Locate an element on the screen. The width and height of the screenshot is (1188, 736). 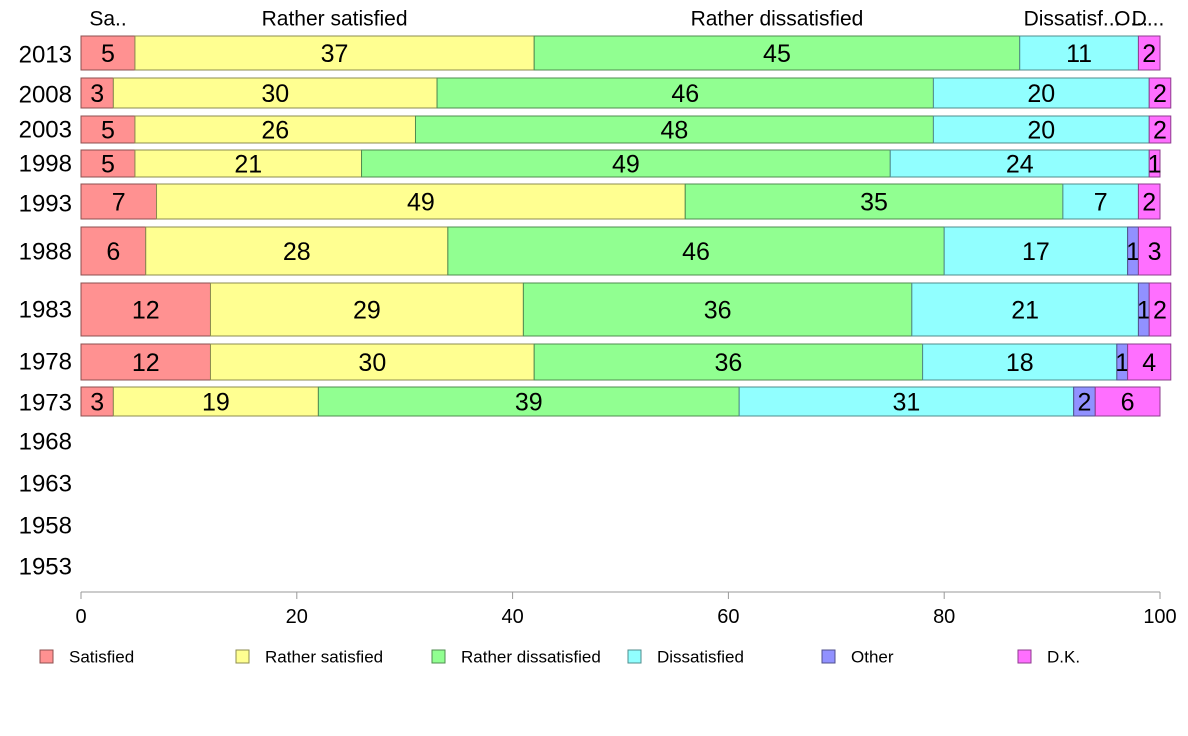
data-label-1988-5: 3 is located at coordinates (1155, 252).